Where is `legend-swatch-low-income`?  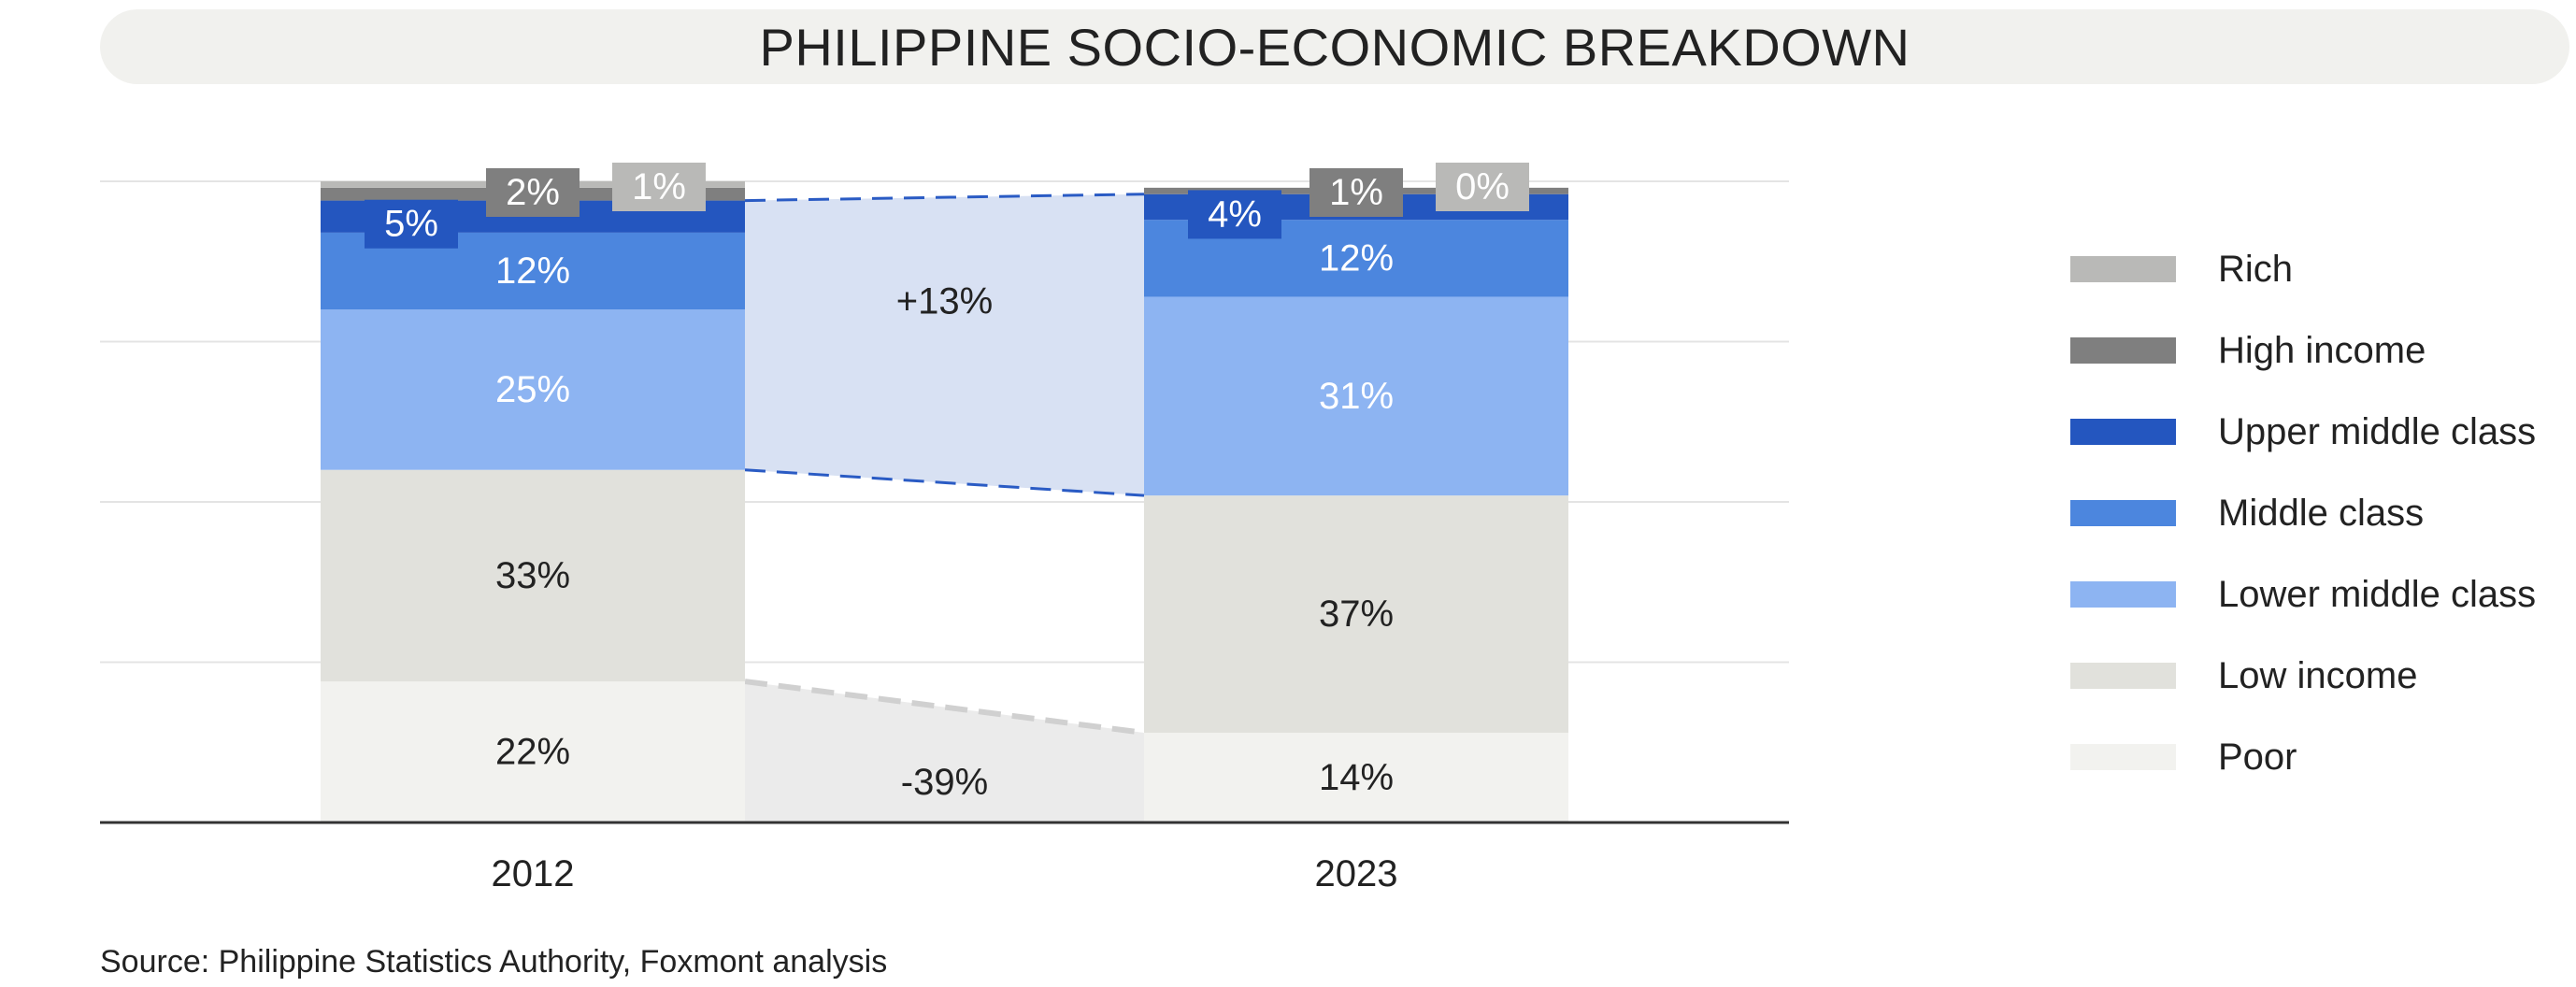 legend-swatch-low-income is located at coordinates (2123, 676).